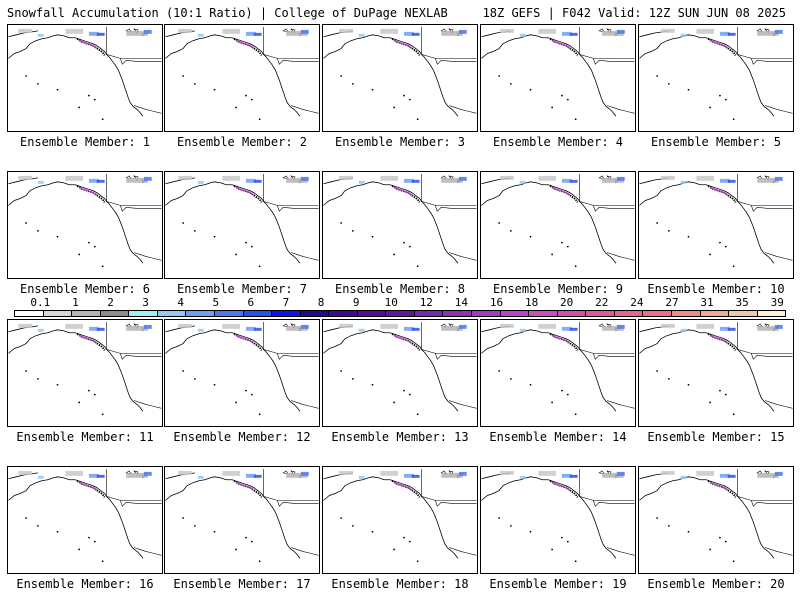  I want to click on ensemble-member-label: Ensemble Member: 18, so click(400, 584).